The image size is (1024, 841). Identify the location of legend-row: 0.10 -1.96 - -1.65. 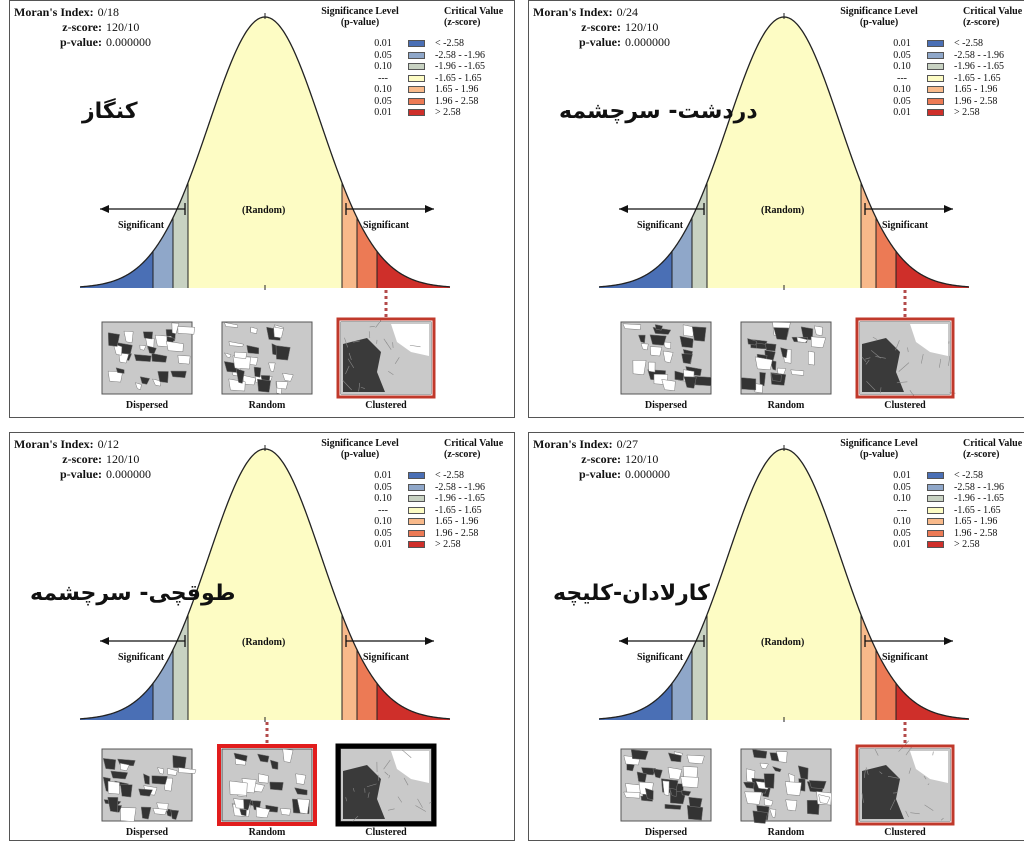
(944, 67).